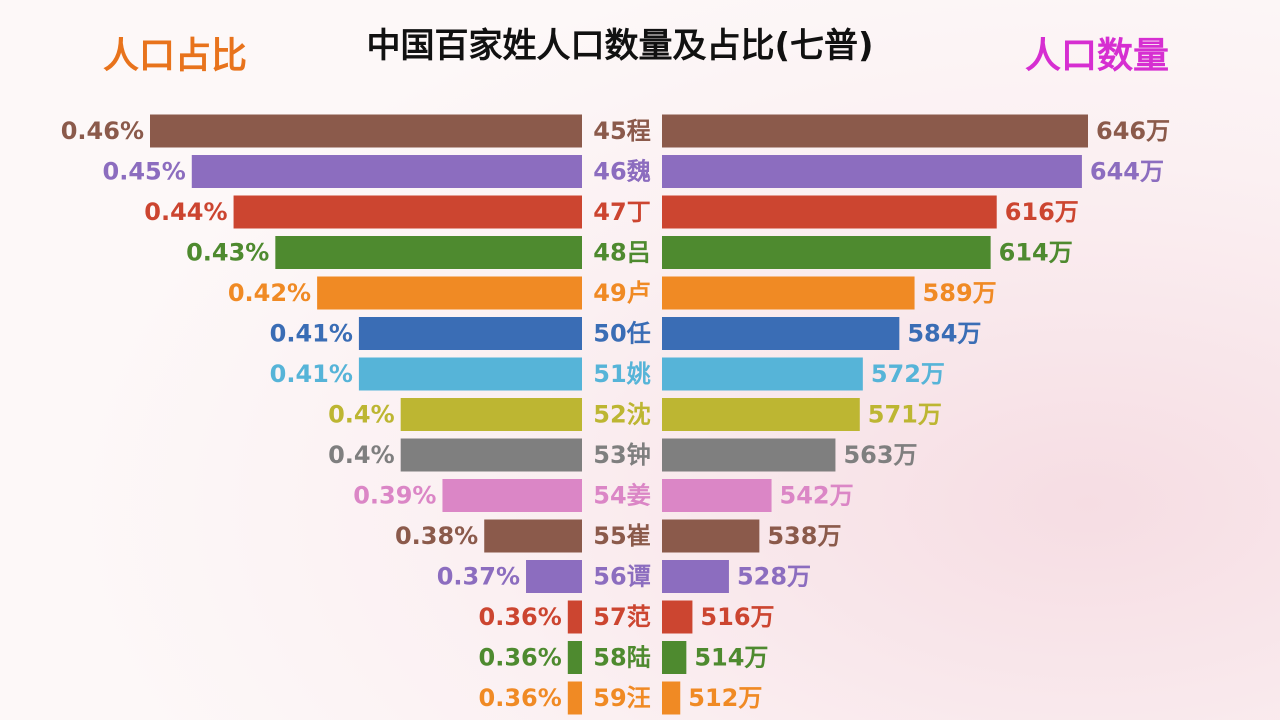  What do you see at coordinates (621, 617) in the screenshot?
I see `category-label: 57范` at bounding box center [621, 617].